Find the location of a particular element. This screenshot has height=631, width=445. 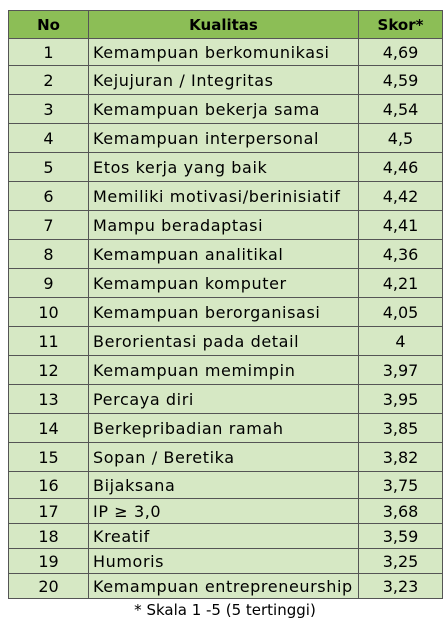

quality-label: Bijaksana is located at coordinates (224, 485).